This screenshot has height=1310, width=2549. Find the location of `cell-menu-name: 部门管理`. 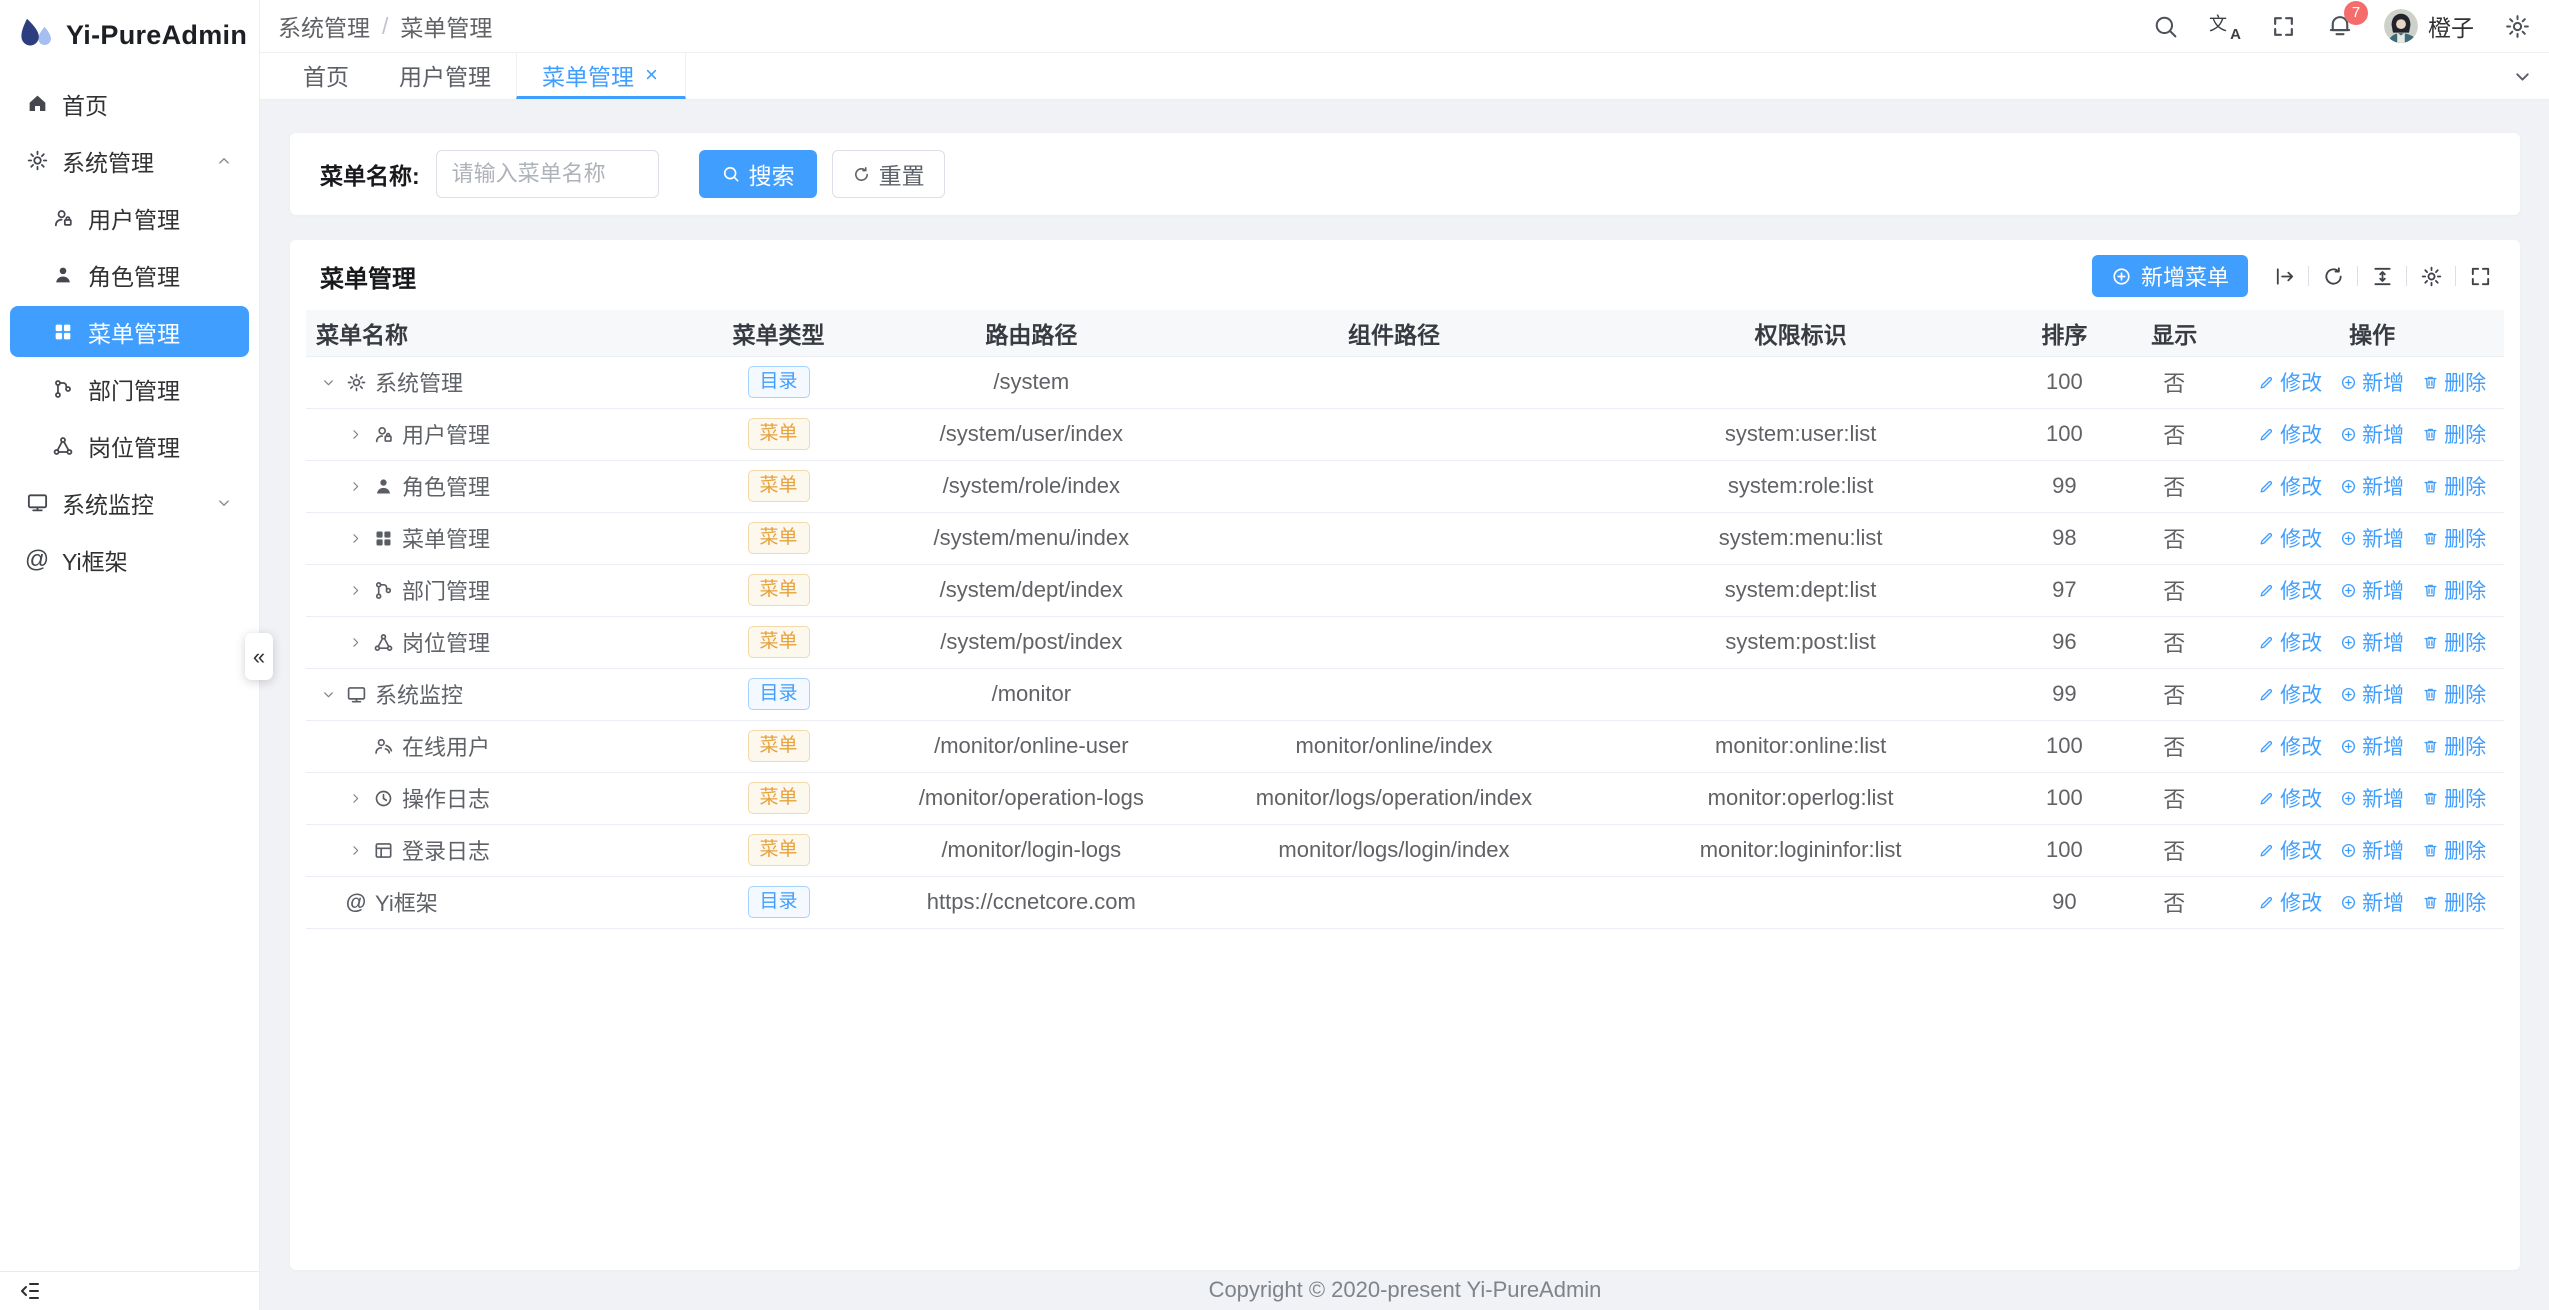

cell-menu-name: 部门管理 is located at coordinates (504, 590).